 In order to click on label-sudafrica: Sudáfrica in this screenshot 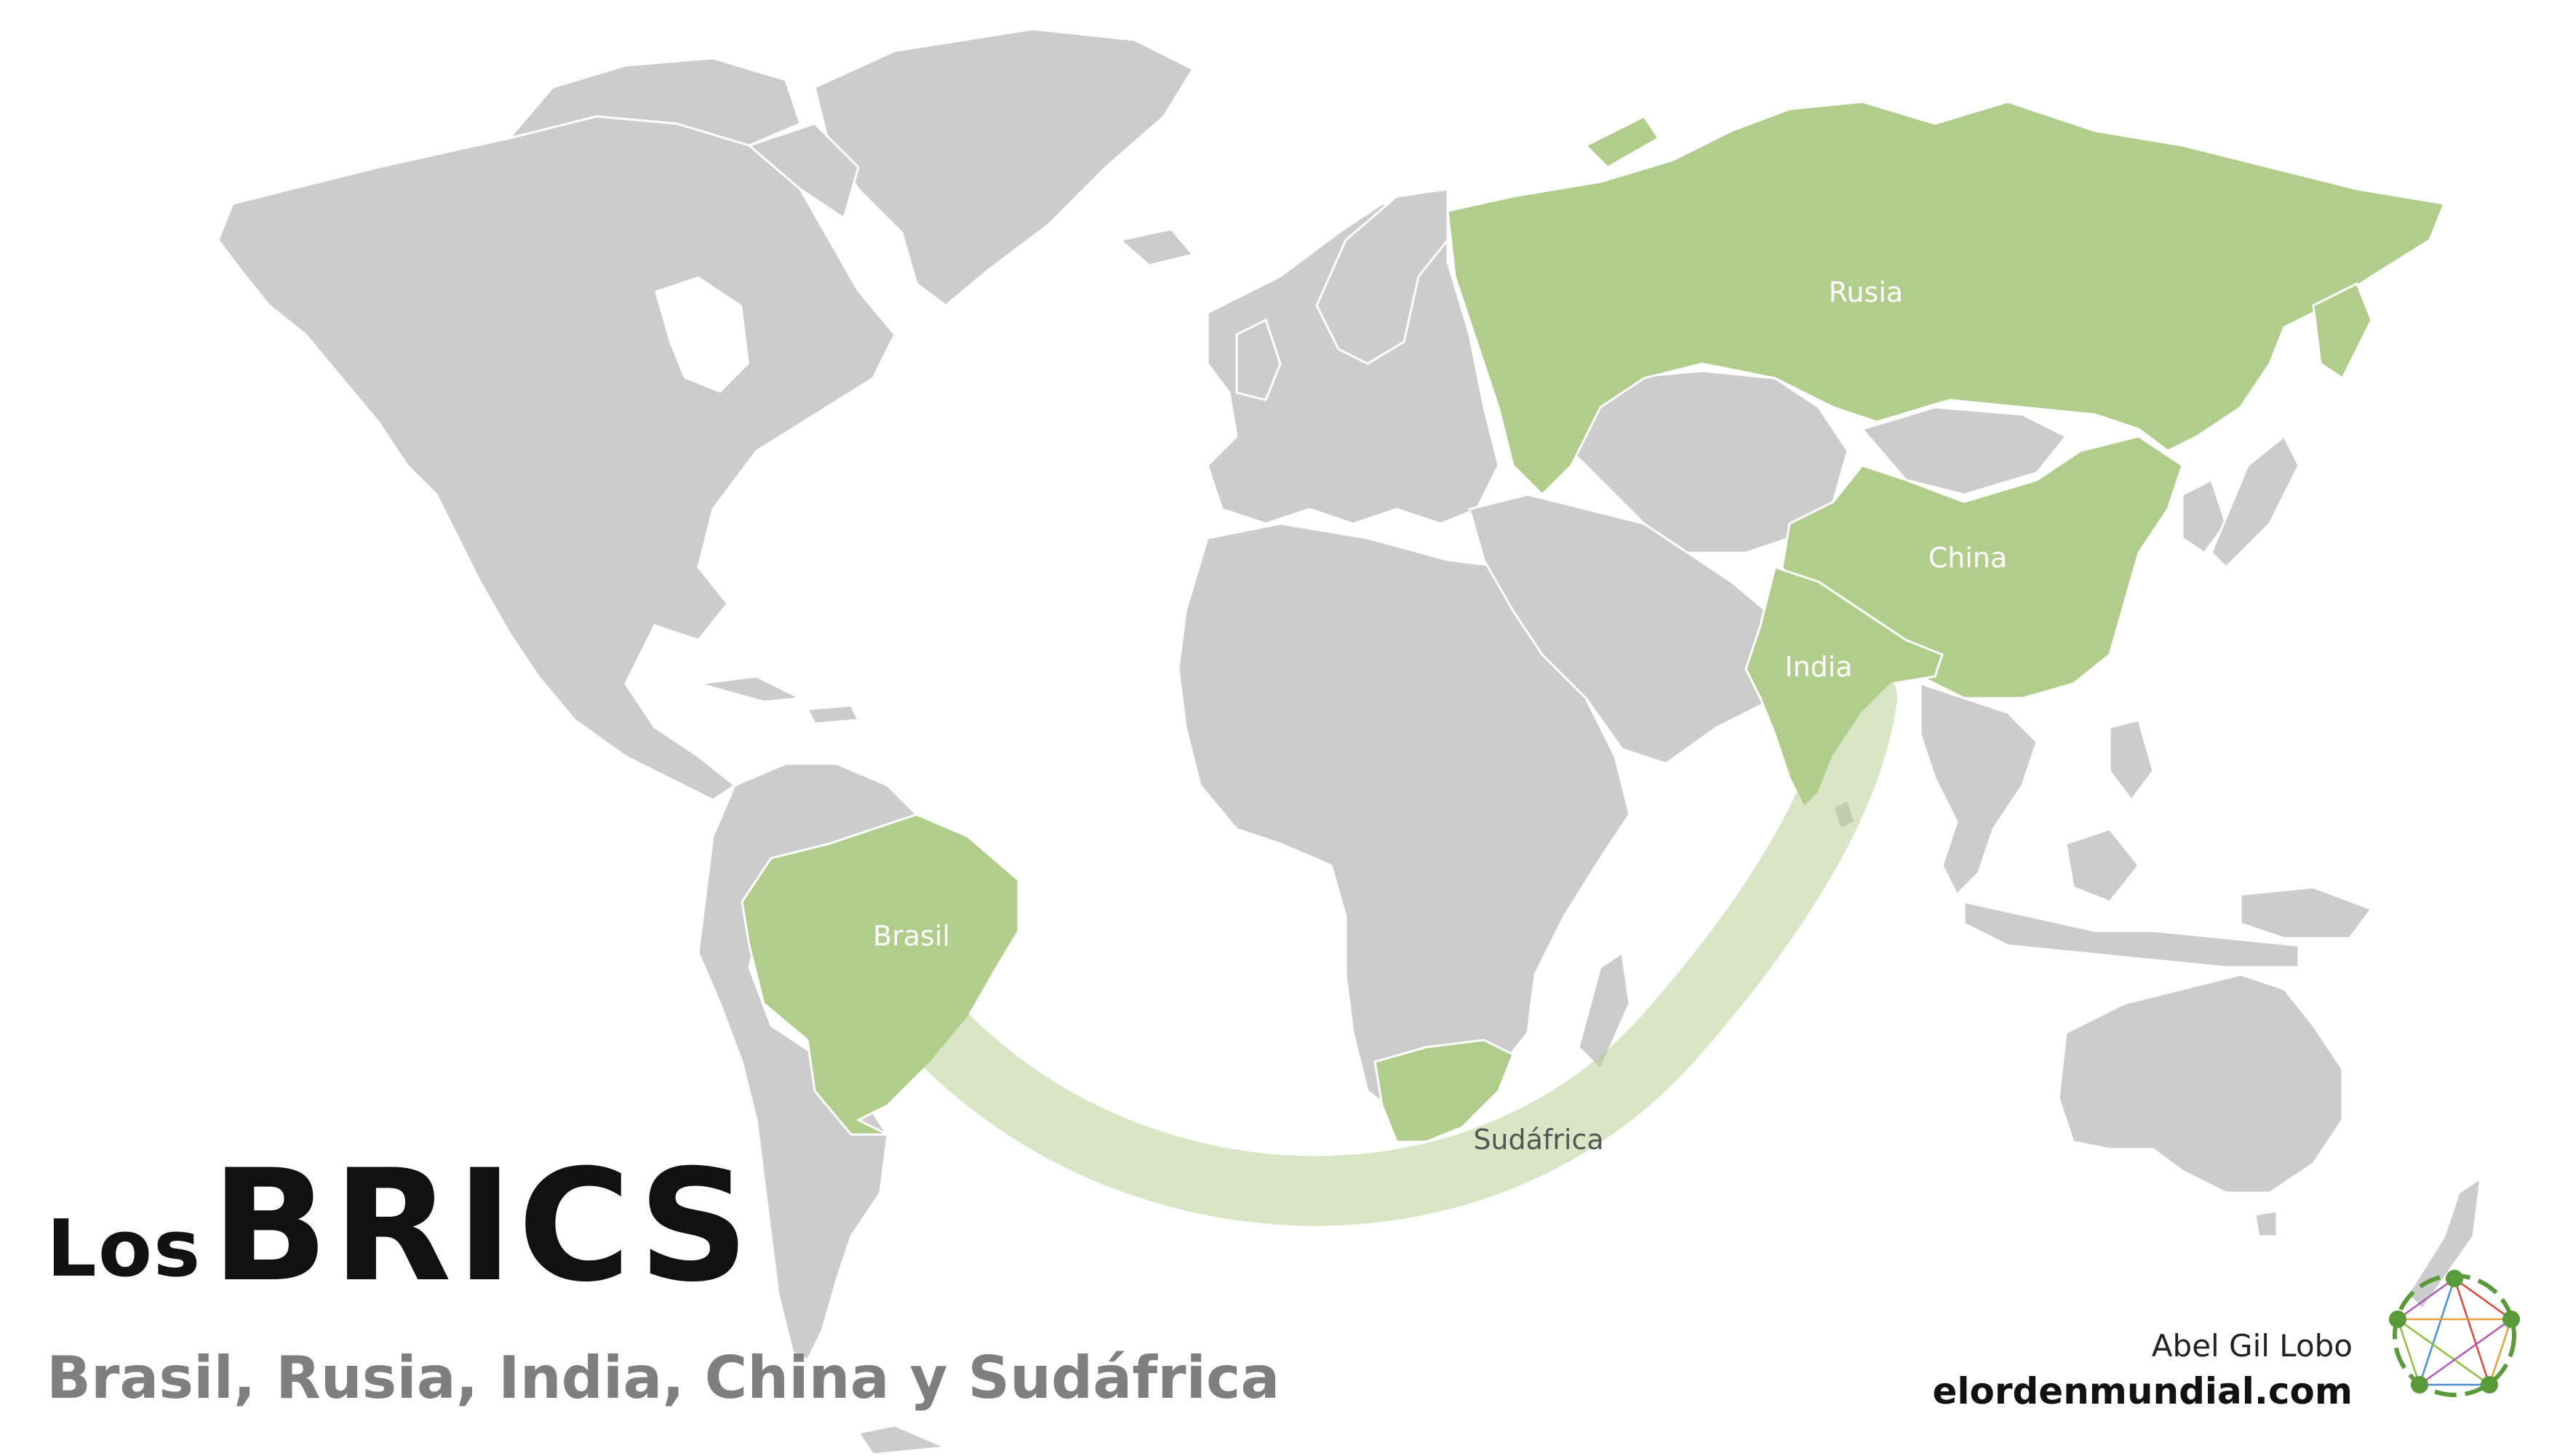, I will do `click(1538, 1140)`.